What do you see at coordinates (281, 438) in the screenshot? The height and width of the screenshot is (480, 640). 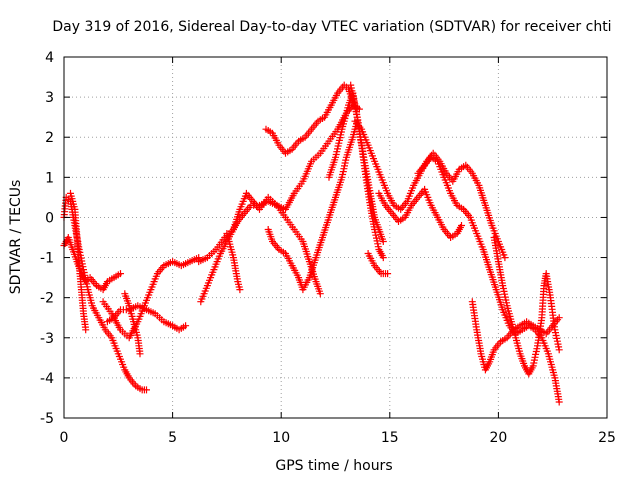 I see `x-tick-label: 10` at bounding box center [281, 438].